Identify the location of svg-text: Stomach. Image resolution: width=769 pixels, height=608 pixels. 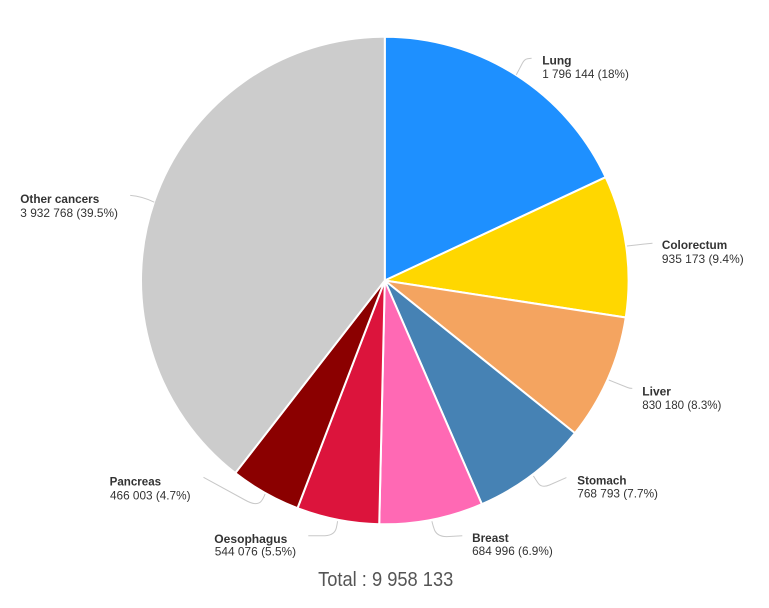
(601, 480).